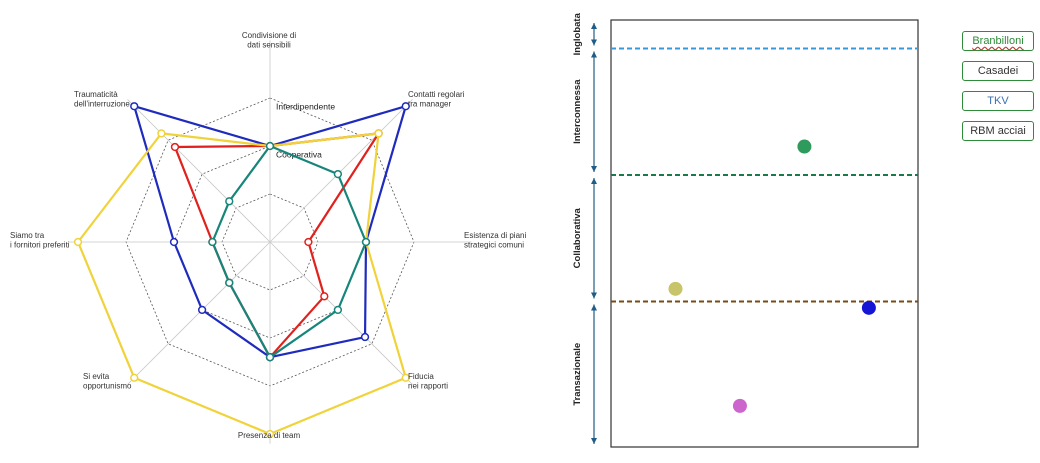 The height and width of the screenshot is (463, 1040). What do you see at coordinates (577, 237) in the screenshot?
I see `band-label: Collaborativa` at bounding box center [577, 237].